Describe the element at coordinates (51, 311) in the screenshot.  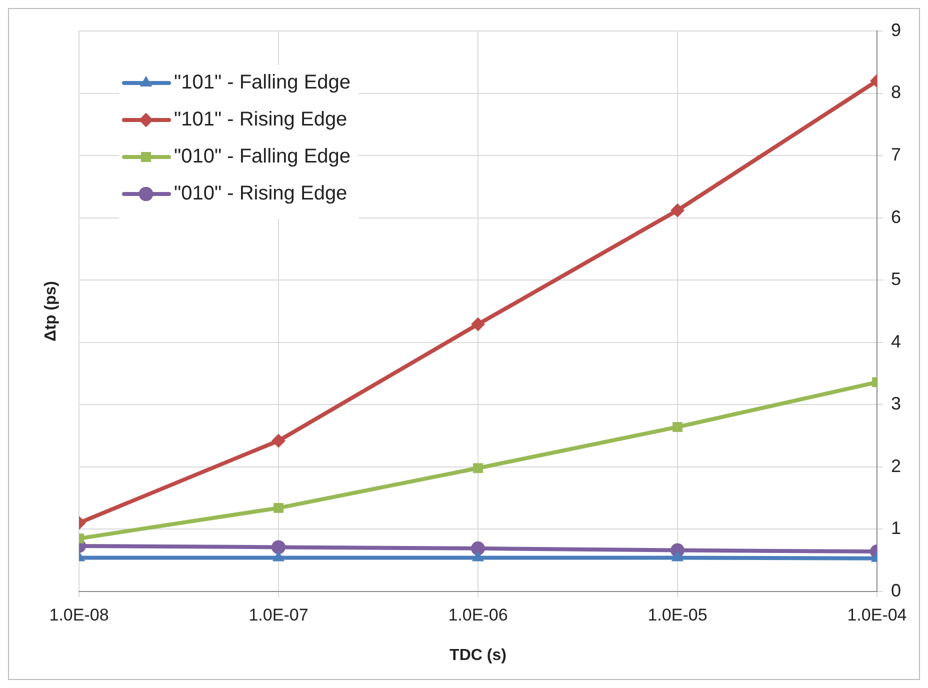
I see `y-axis-title: Δtp (ps)` at that location.